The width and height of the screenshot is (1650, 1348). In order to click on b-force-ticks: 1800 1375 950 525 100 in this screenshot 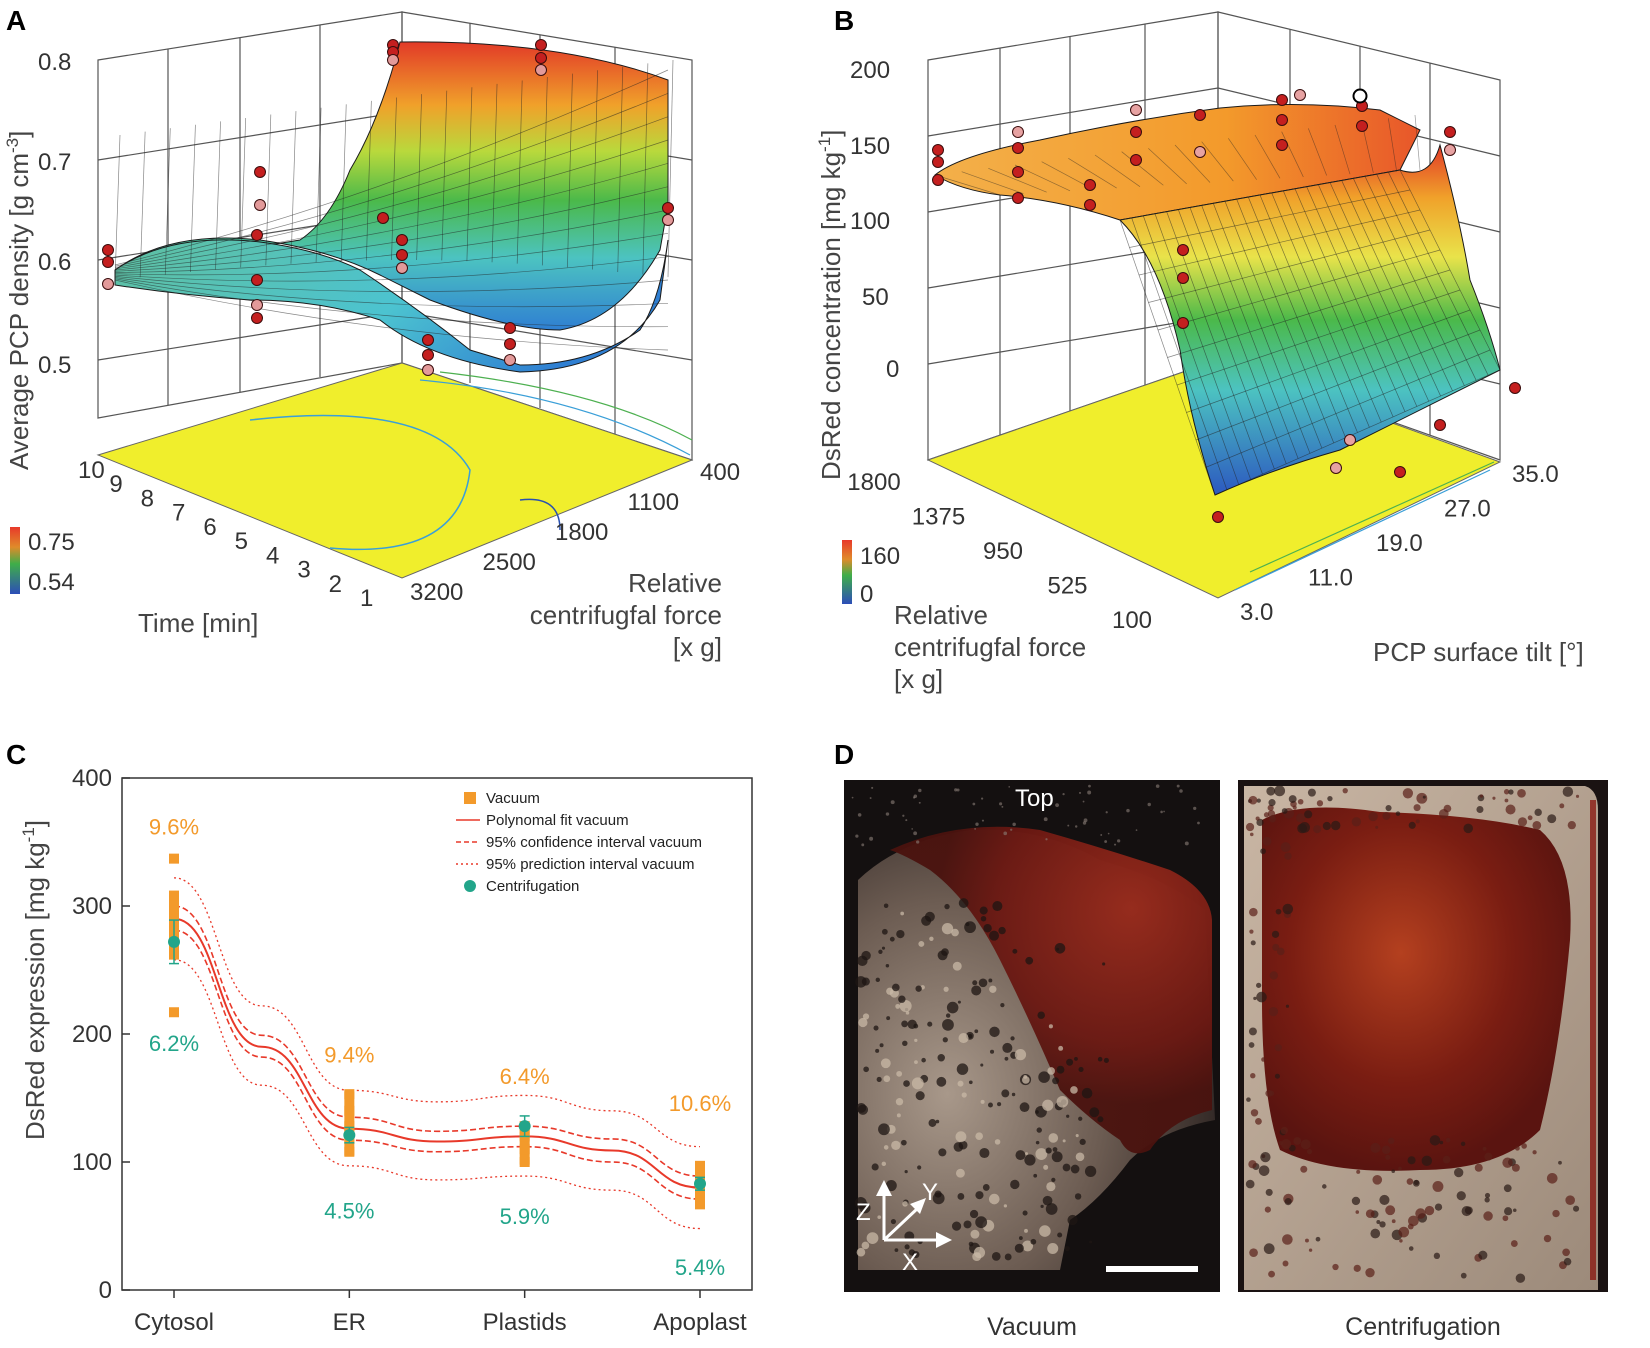, I will do `click(999, 551)`.